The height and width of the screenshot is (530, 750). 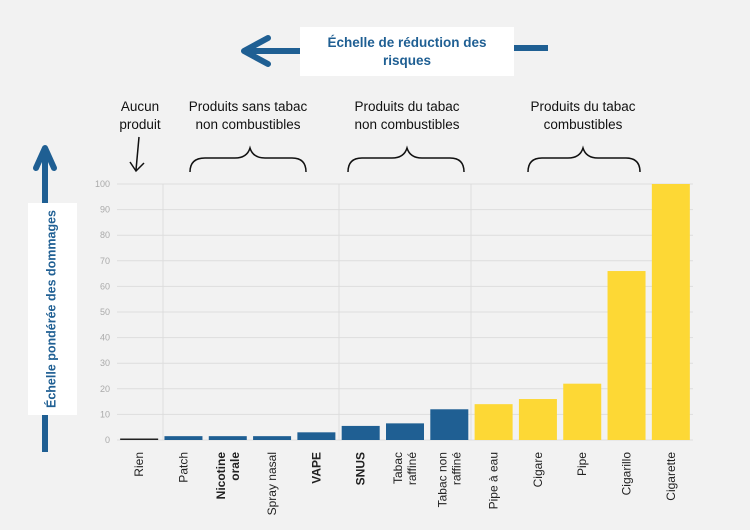 What do you see at coordinates (105, 286) in the screenshot?
I see `y-tick-label: 60` at bounding box center [105, 286].